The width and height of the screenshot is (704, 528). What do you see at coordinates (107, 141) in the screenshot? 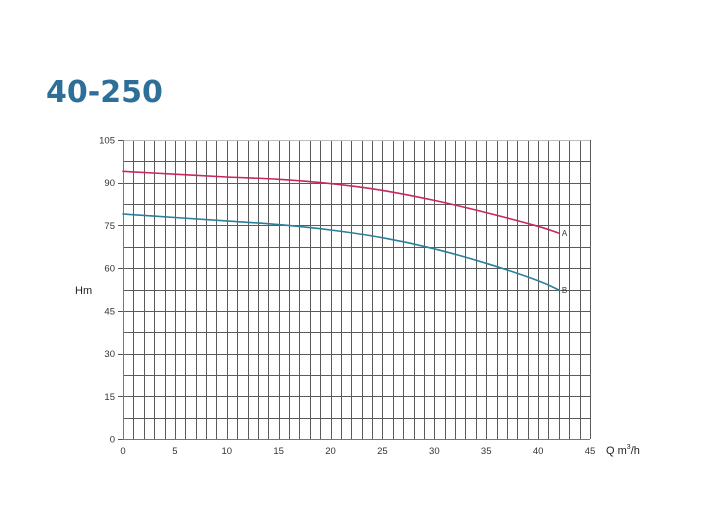
I see `y-tick-label: 105` at bounding box center [107, 141].